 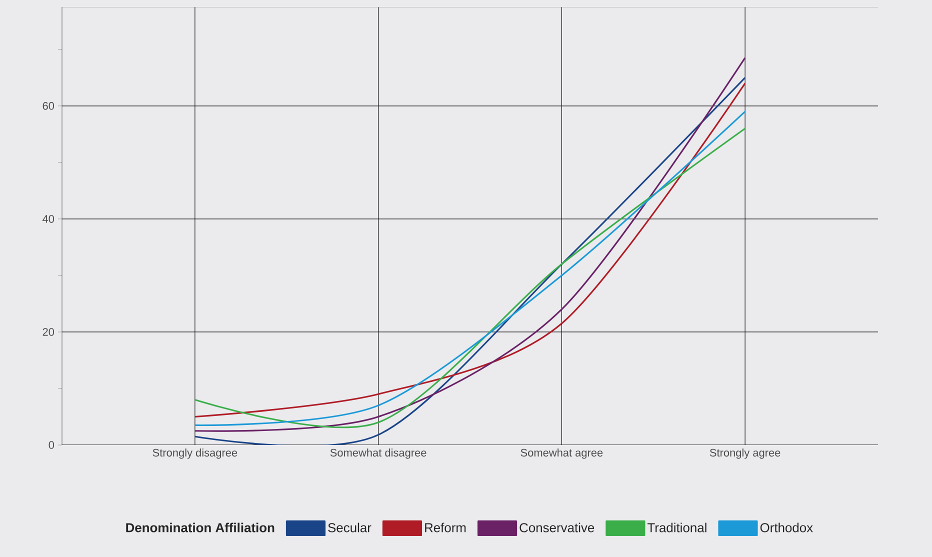 I want to click on legend-label: Traditional, so click(x=677, y=527).